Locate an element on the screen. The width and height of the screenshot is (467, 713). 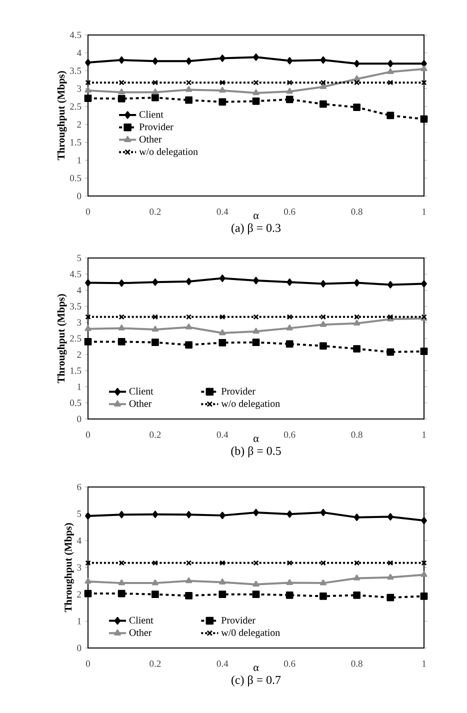
y-tick-label: 1.5 is located at coordinates (76, 371).